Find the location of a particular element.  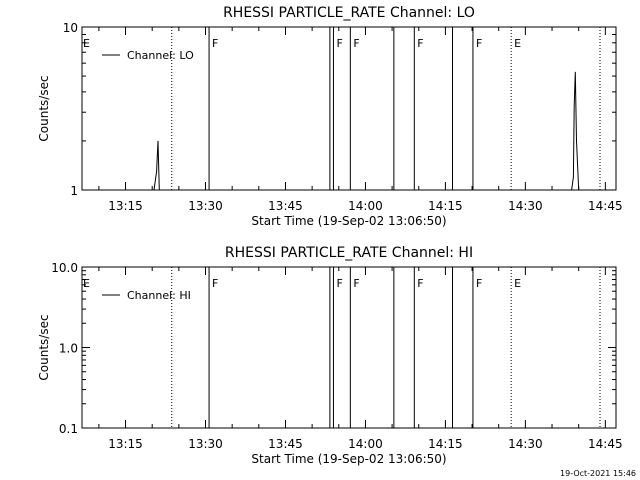

footer-timestamp: 19-Oct-2021 15:46 is located at coordinates (598, 473).